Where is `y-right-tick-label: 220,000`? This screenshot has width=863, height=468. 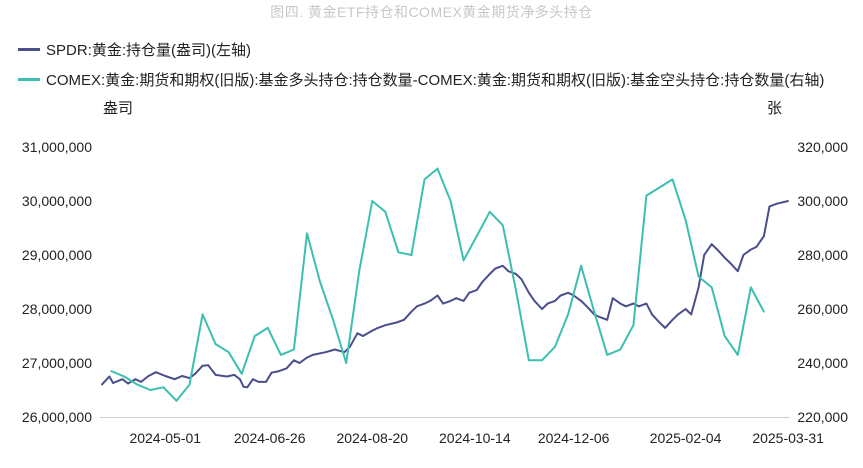 y-right-tick-label: 220,000 is located at coordinates (822, 417).